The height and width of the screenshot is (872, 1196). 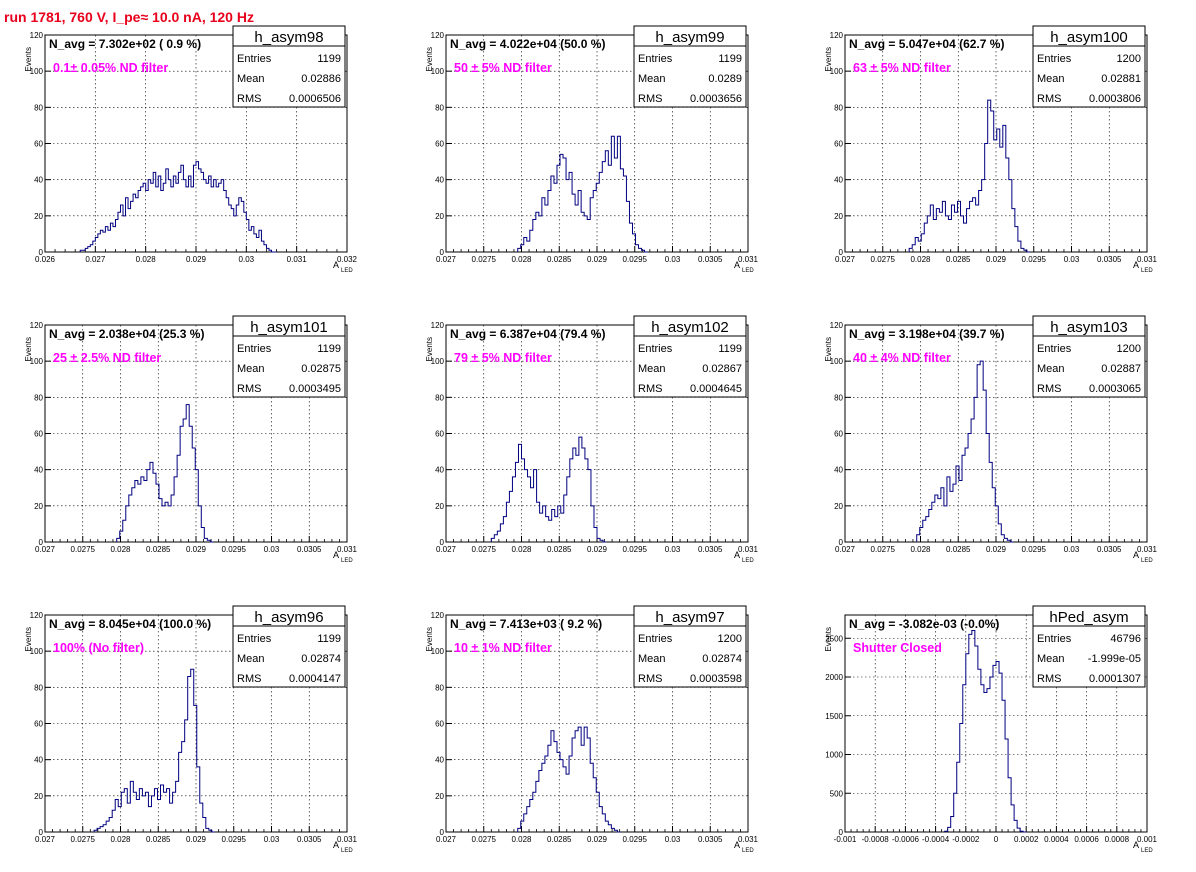 What do you see at coordinates (503, 68) in the screenshot?
I see `filter-annotation: 50 ± 5% ND filter` at bounding box center [503, 68].